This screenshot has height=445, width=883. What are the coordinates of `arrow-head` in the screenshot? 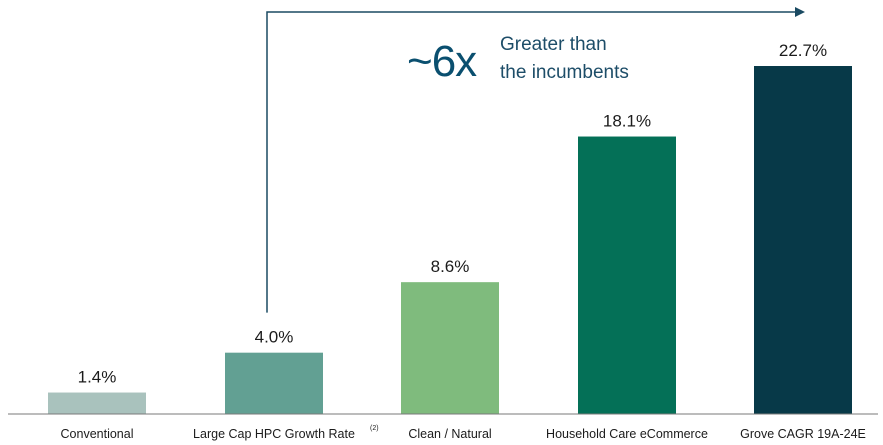 It's located at (800, 12).